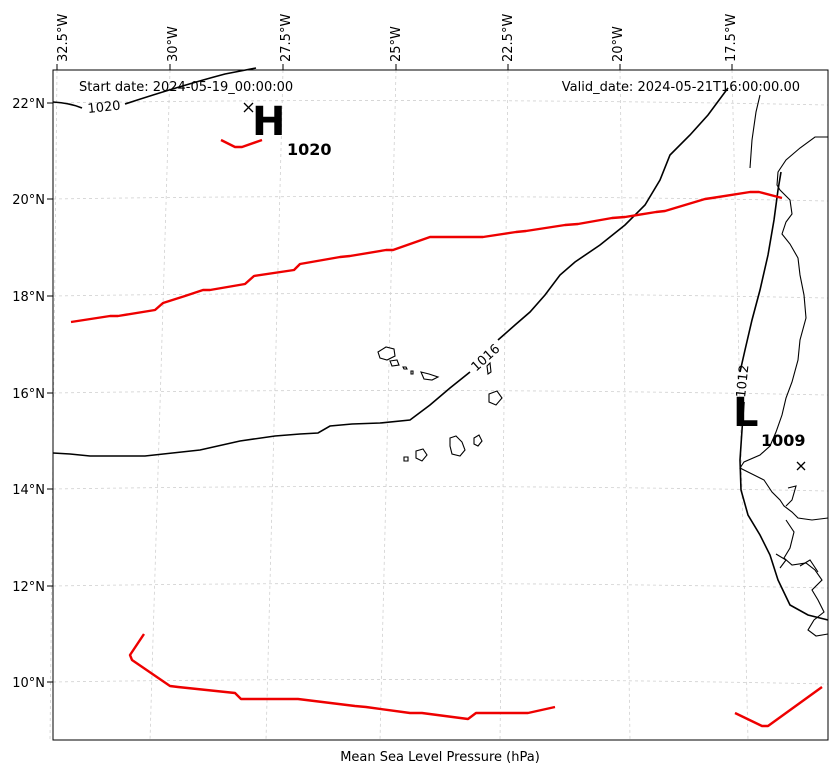 Image resolution: width=837 pixels, height=783 pixels. Describe the element at coordinates (28, 200) in the screenshot. I see `lat-label-20n: 20°N` at that location.